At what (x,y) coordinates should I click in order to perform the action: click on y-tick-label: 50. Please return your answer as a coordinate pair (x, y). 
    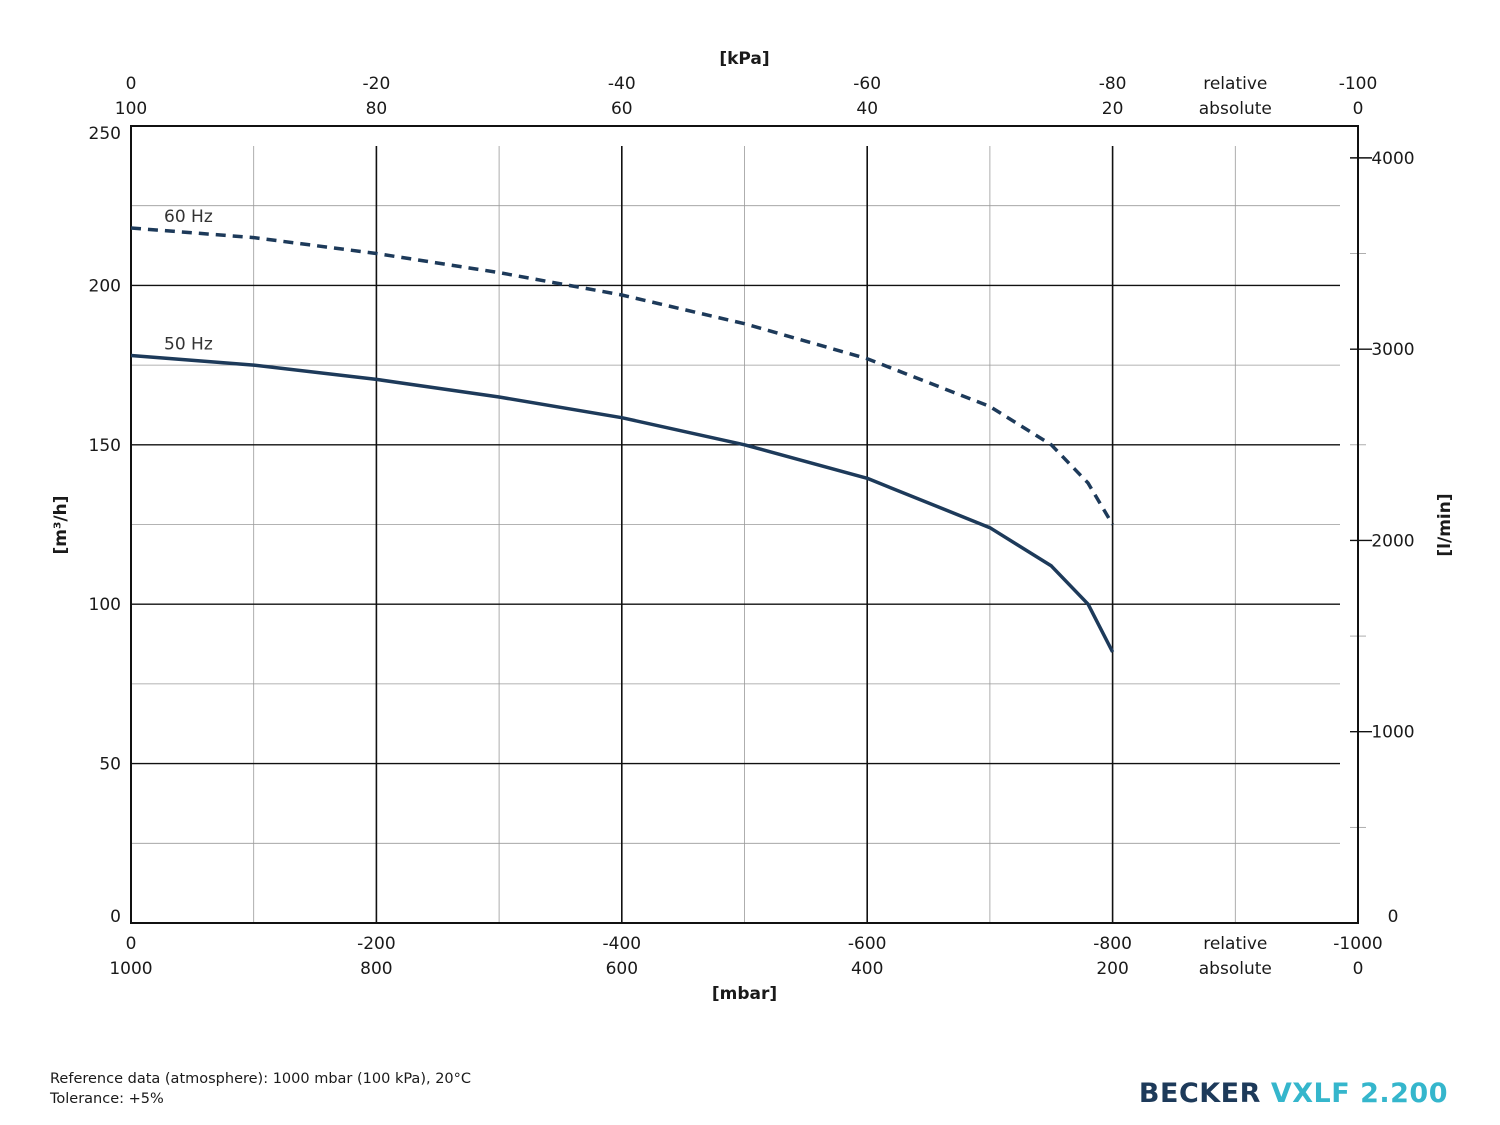
    Looking at the image, I should click on (110, 765).